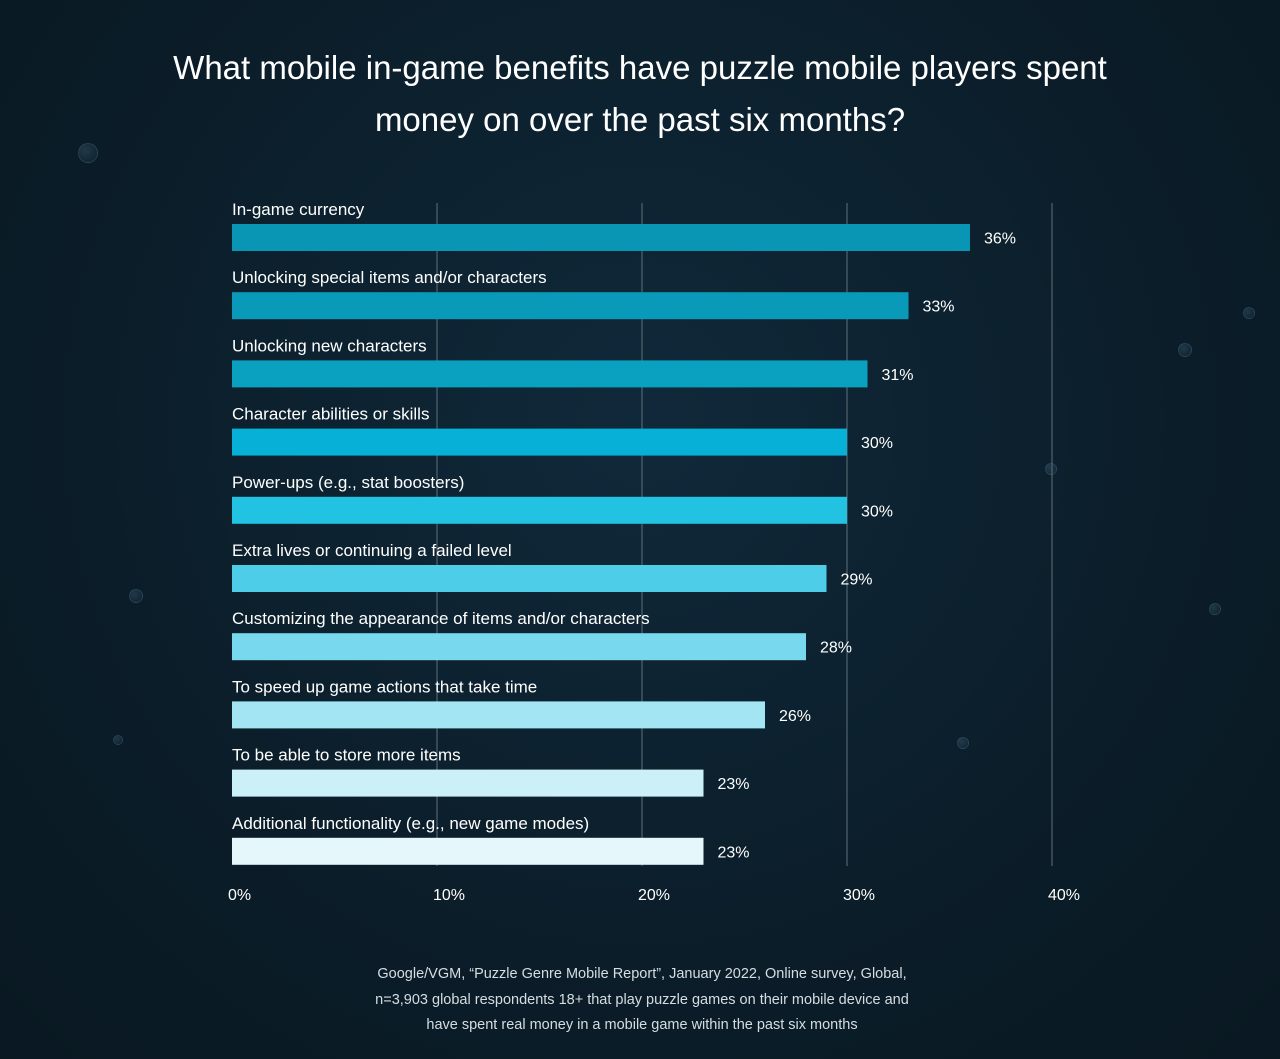  Describe the element at coordinates (859, 895) in the screenshot. I see `x-tick-label: 30%` at that location.